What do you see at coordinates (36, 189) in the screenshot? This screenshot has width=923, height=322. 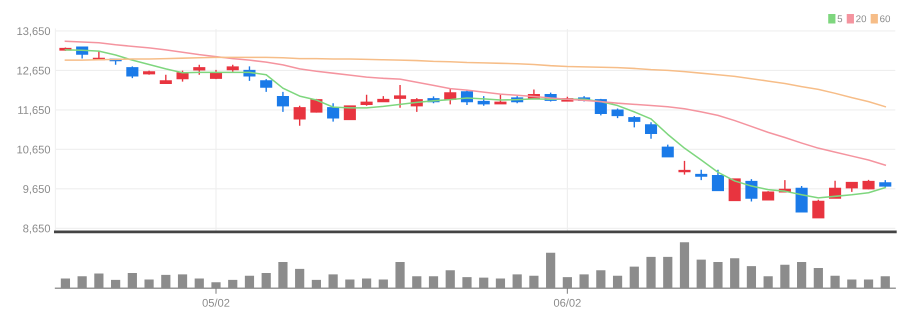 I see `y-tick-label: 9,650` at bounding box center [36, 189].